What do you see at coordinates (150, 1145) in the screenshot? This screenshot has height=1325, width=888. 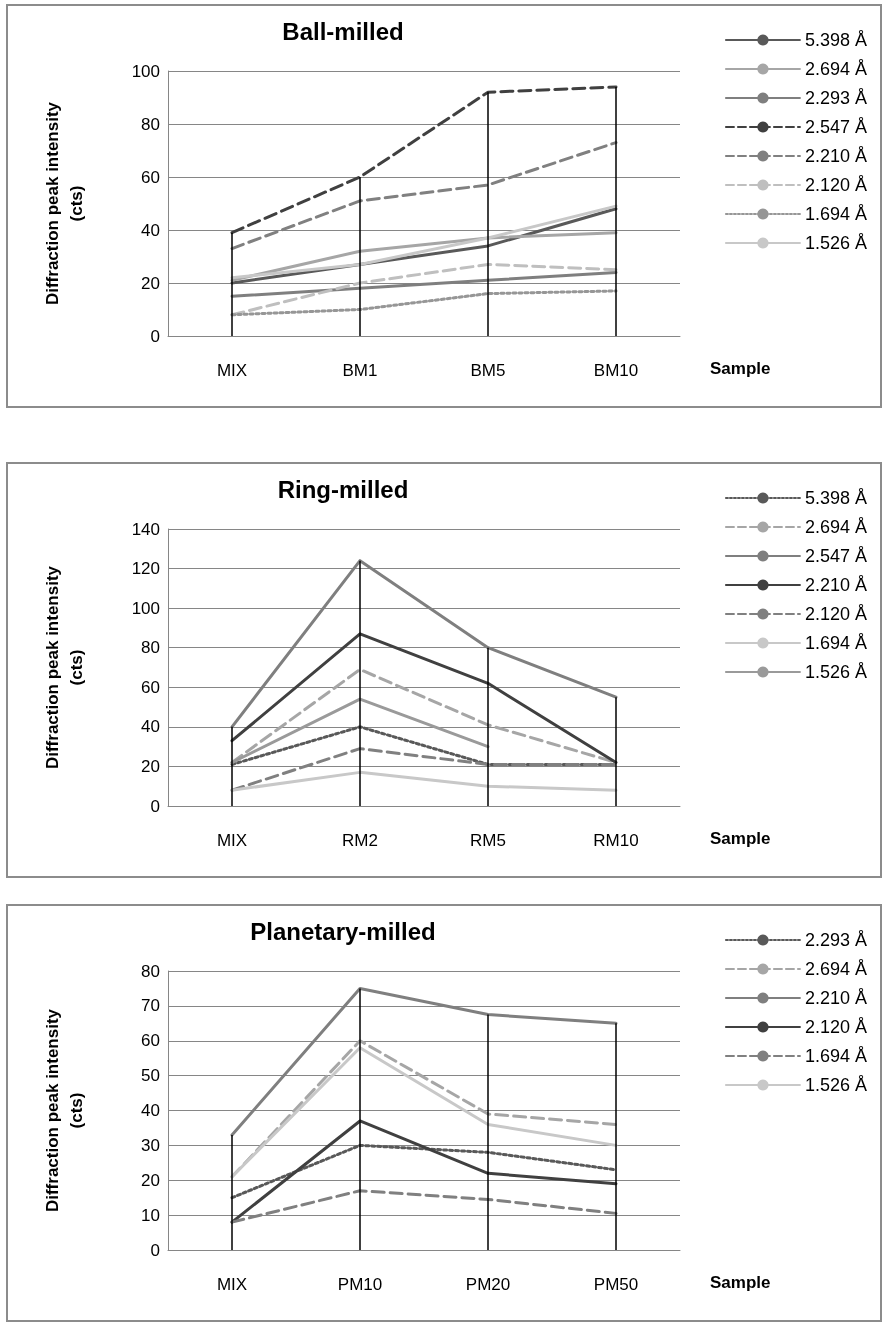 I see `y-tick-label: 30` at bounding box center [150, 1145].